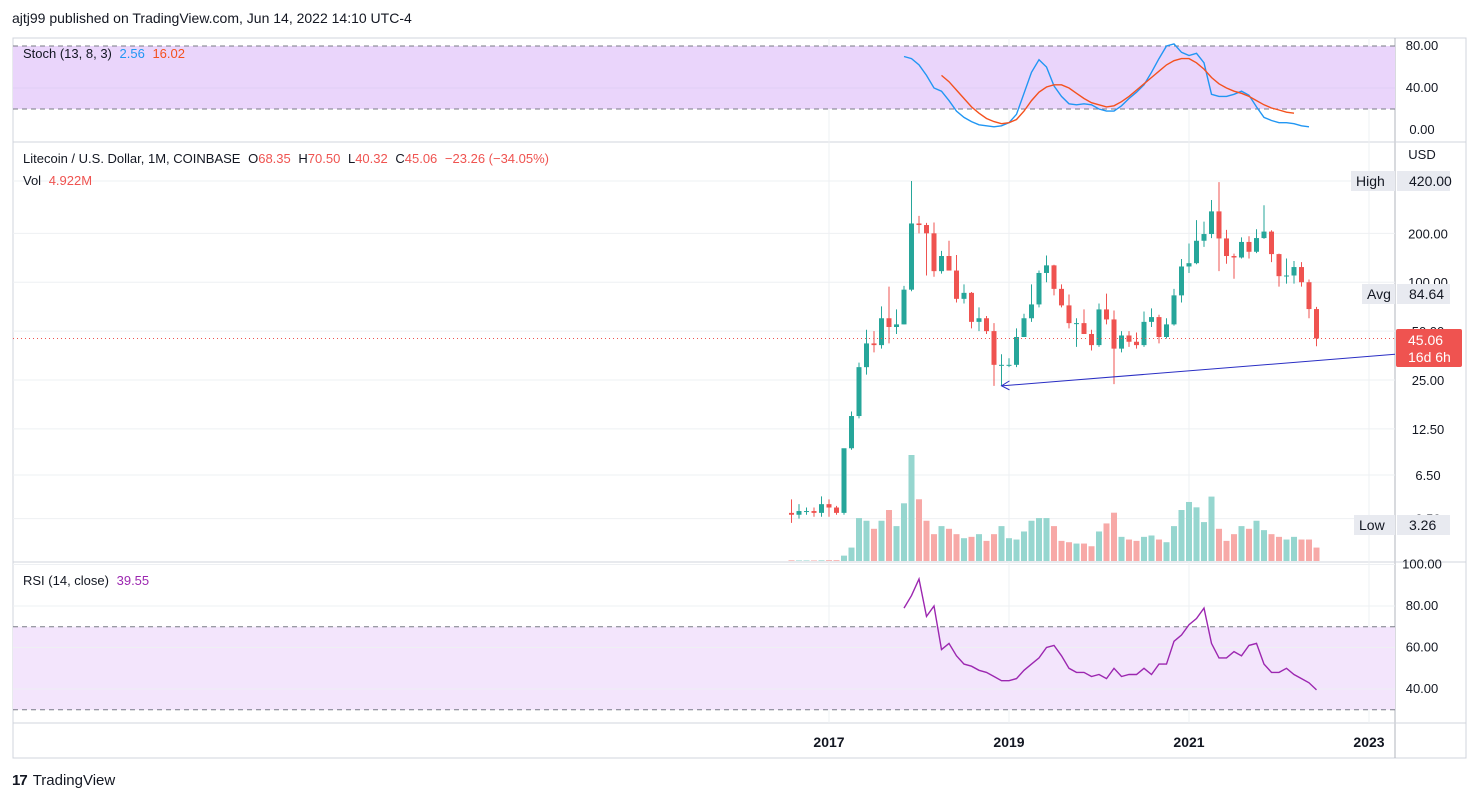 The height and width of the screenshot is (803, 1478). I want to click on stoch-k-value: 2.56, so click(132, 53).